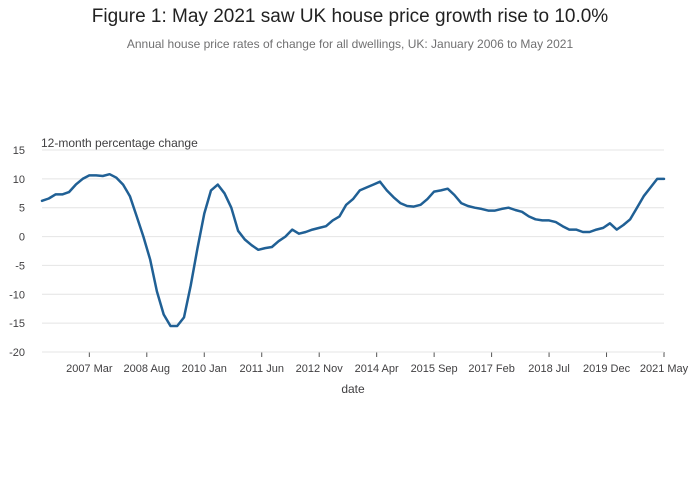 The height and width of the screenshot is (502, 700). Describe the element at coordinates (17, 353) in the screenshot. I see `y-tick-label: -20` at that location.